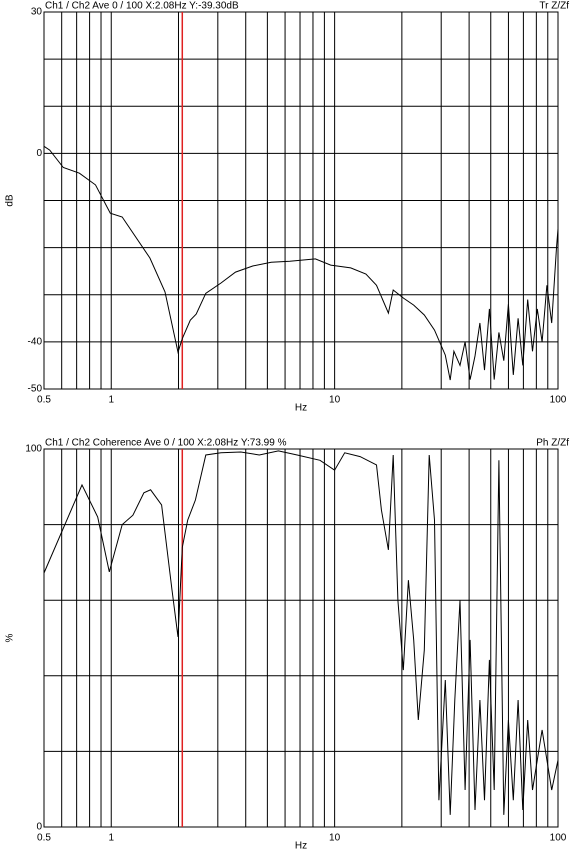  What do you see at coordinates (552, 443) in the screenshot?
I see `header-right: Ph Z/Zf` at bounding box center [552, 443].